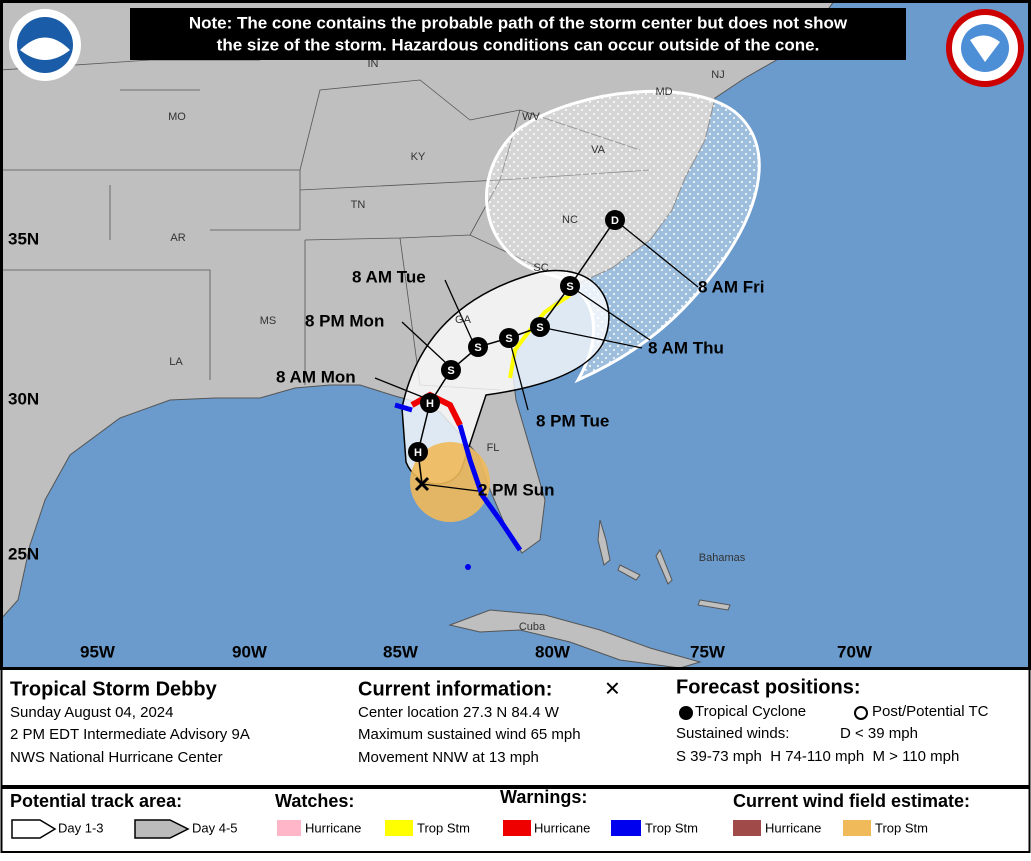  Describe the element at coordinates (722, 558) in the screenshot. I see `place-label: Bahamas` at that location.